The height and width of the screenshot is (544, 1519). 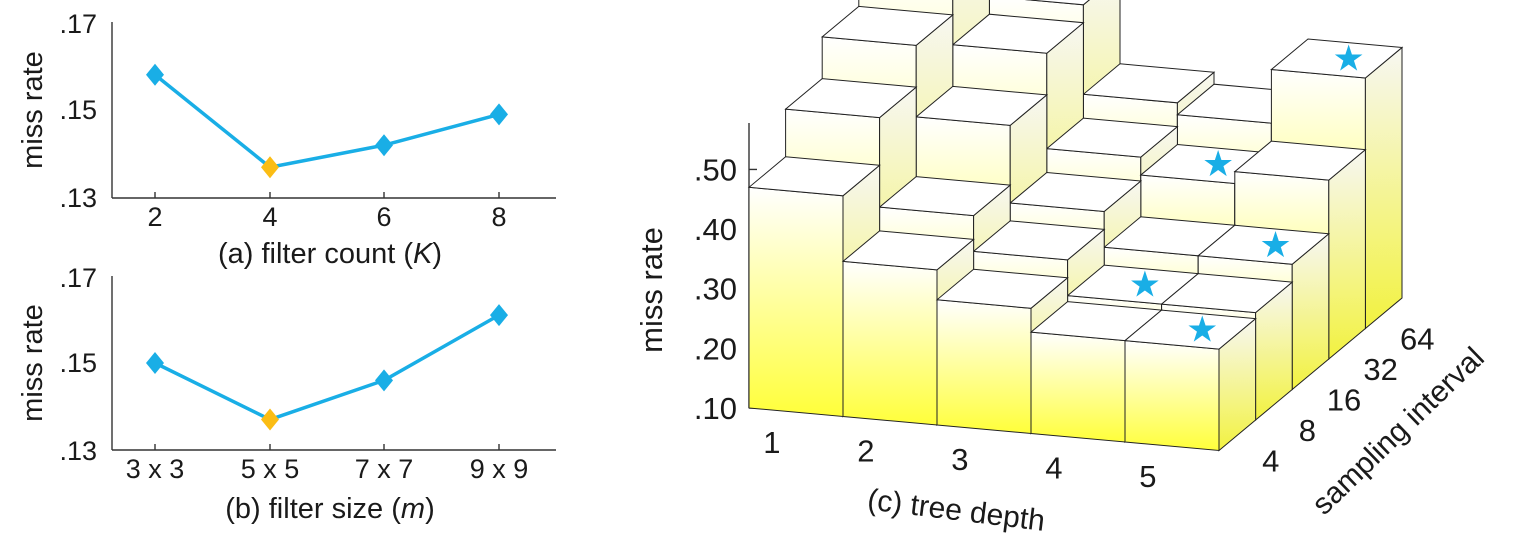 I want to click on panel-b-caption: (b) filter size (m), so click(x=329, y=509).